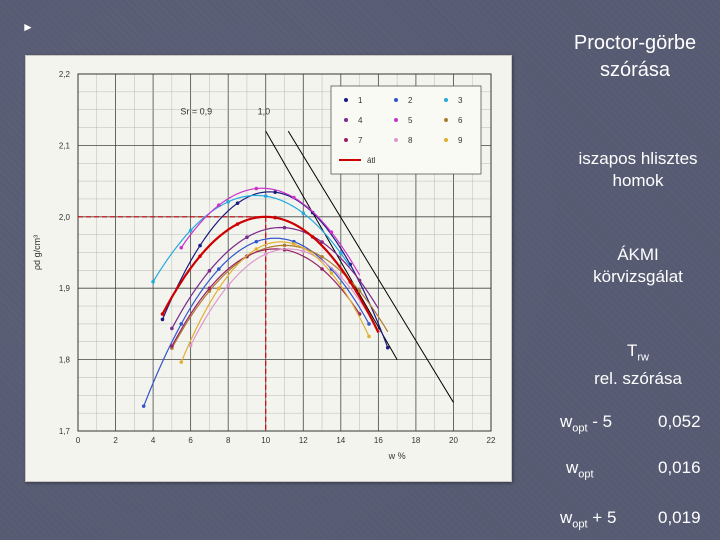  What do you see at coordinates (115, 440) in the screenshot?
I see `x-tick-label: 2` at bounding box center [115, 440].